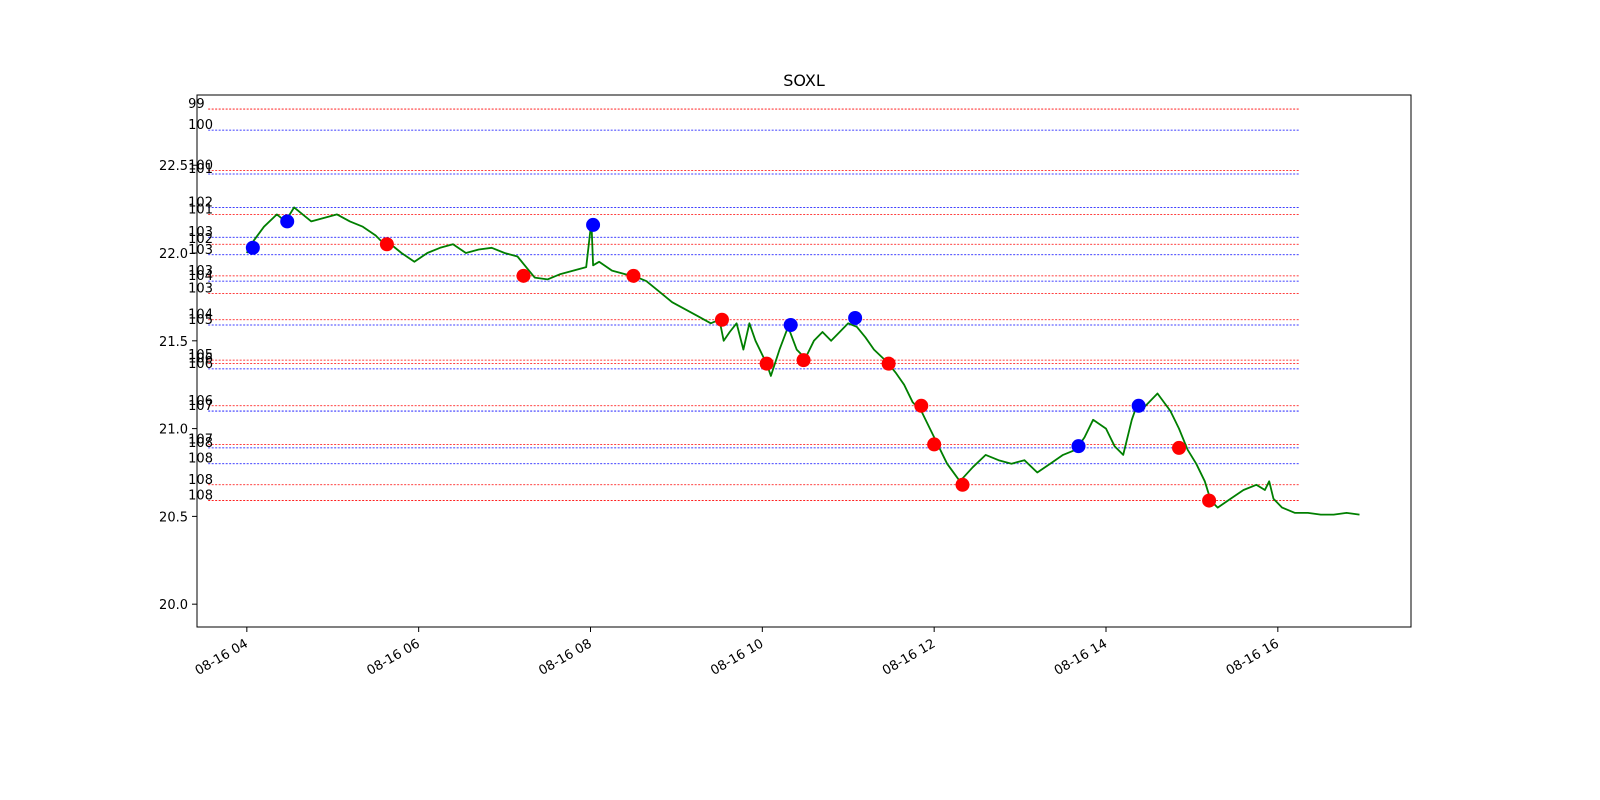  What do you see at coordinates (173, 254) in the screenshot?
I see `y-tick-label: 22.0` at bounding box center [173, 254].